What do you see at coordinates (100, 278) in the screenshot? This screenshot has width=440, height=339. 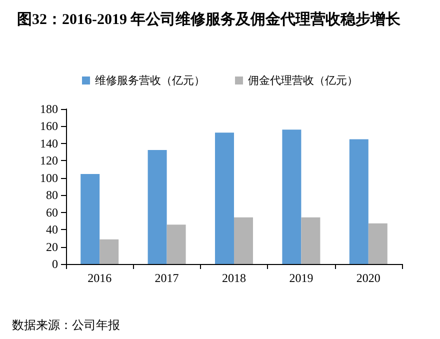 I see `x-tick-label: 2016` at bounding box center [100, 278].